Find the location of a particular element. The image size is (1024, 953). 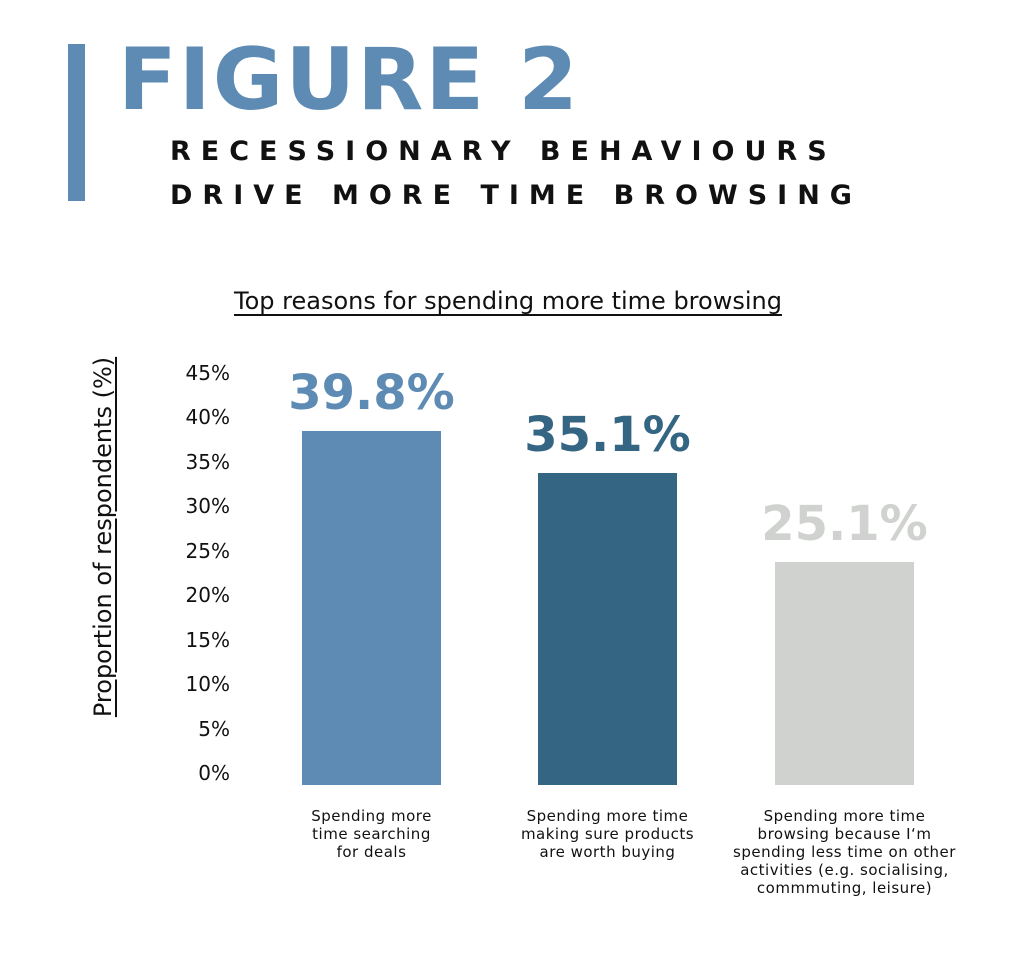

bar-value-label: 39.8% is located at coordinates (371, 392).